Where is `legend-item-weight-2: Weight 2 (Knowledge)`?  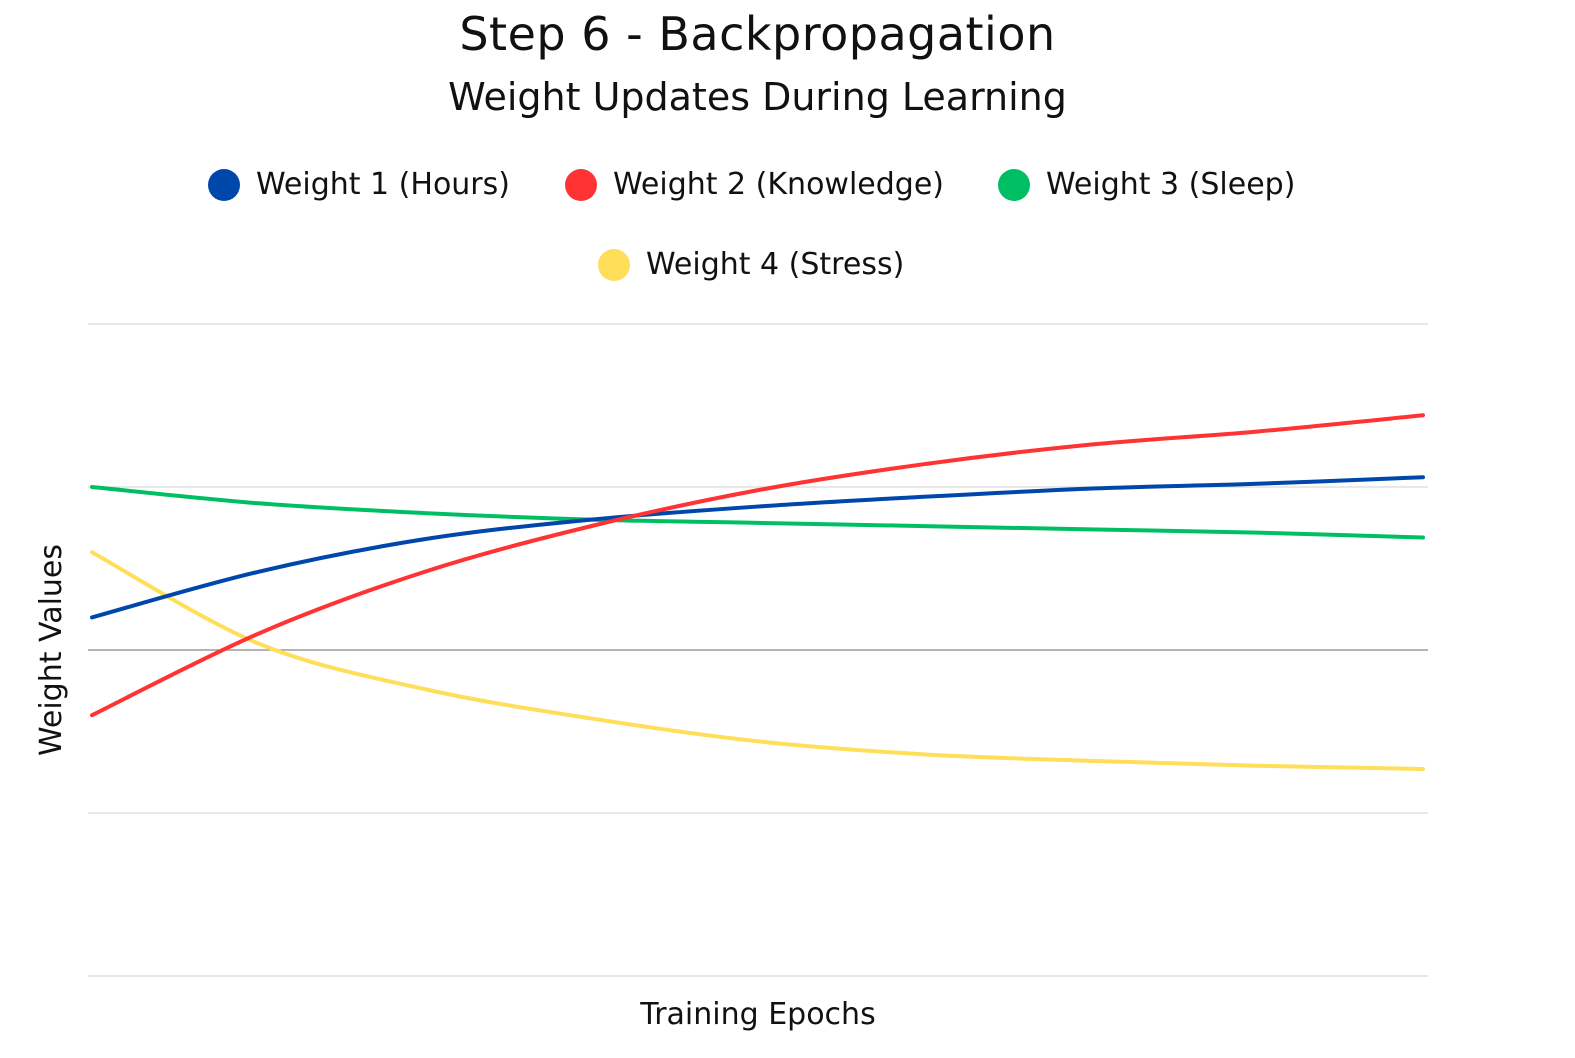
legend-item-weight-2: Weight 2 (Knowledge) is located at coordinates (754, 185).